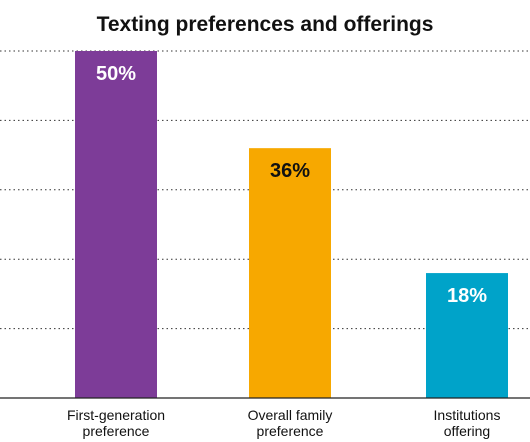 The image size is (530, 442). What do you see at coordinates (467, 431) in the screenshot?
I see `x-tick-label: offering` at bounding box center [467, 431].